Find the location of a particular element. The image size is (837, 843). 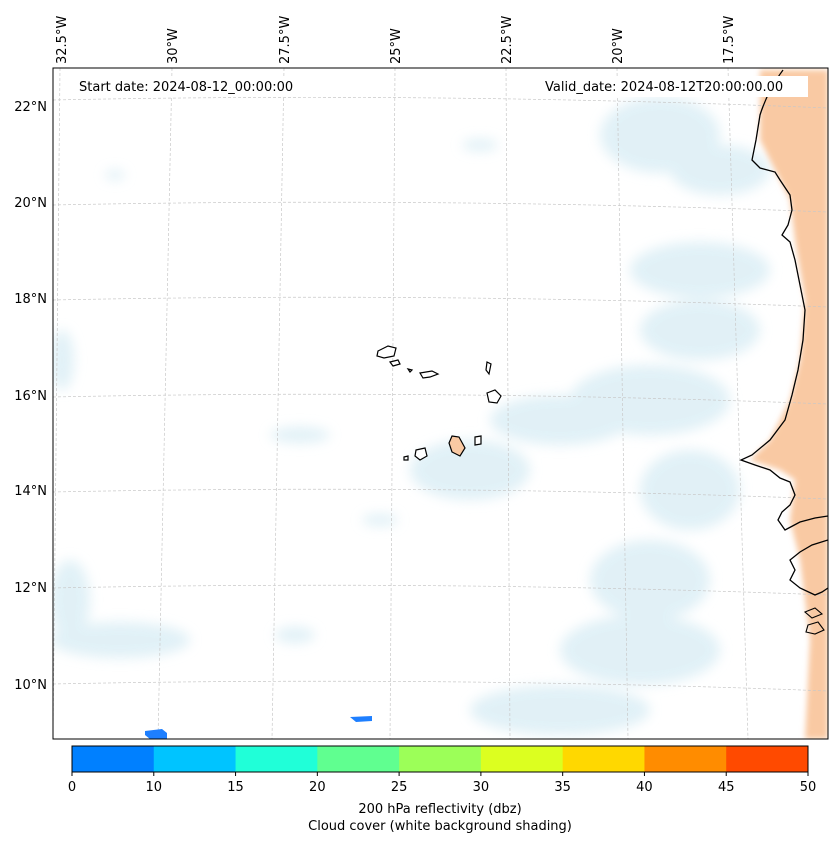

valid-date-box is located at coordinates (673, 86).